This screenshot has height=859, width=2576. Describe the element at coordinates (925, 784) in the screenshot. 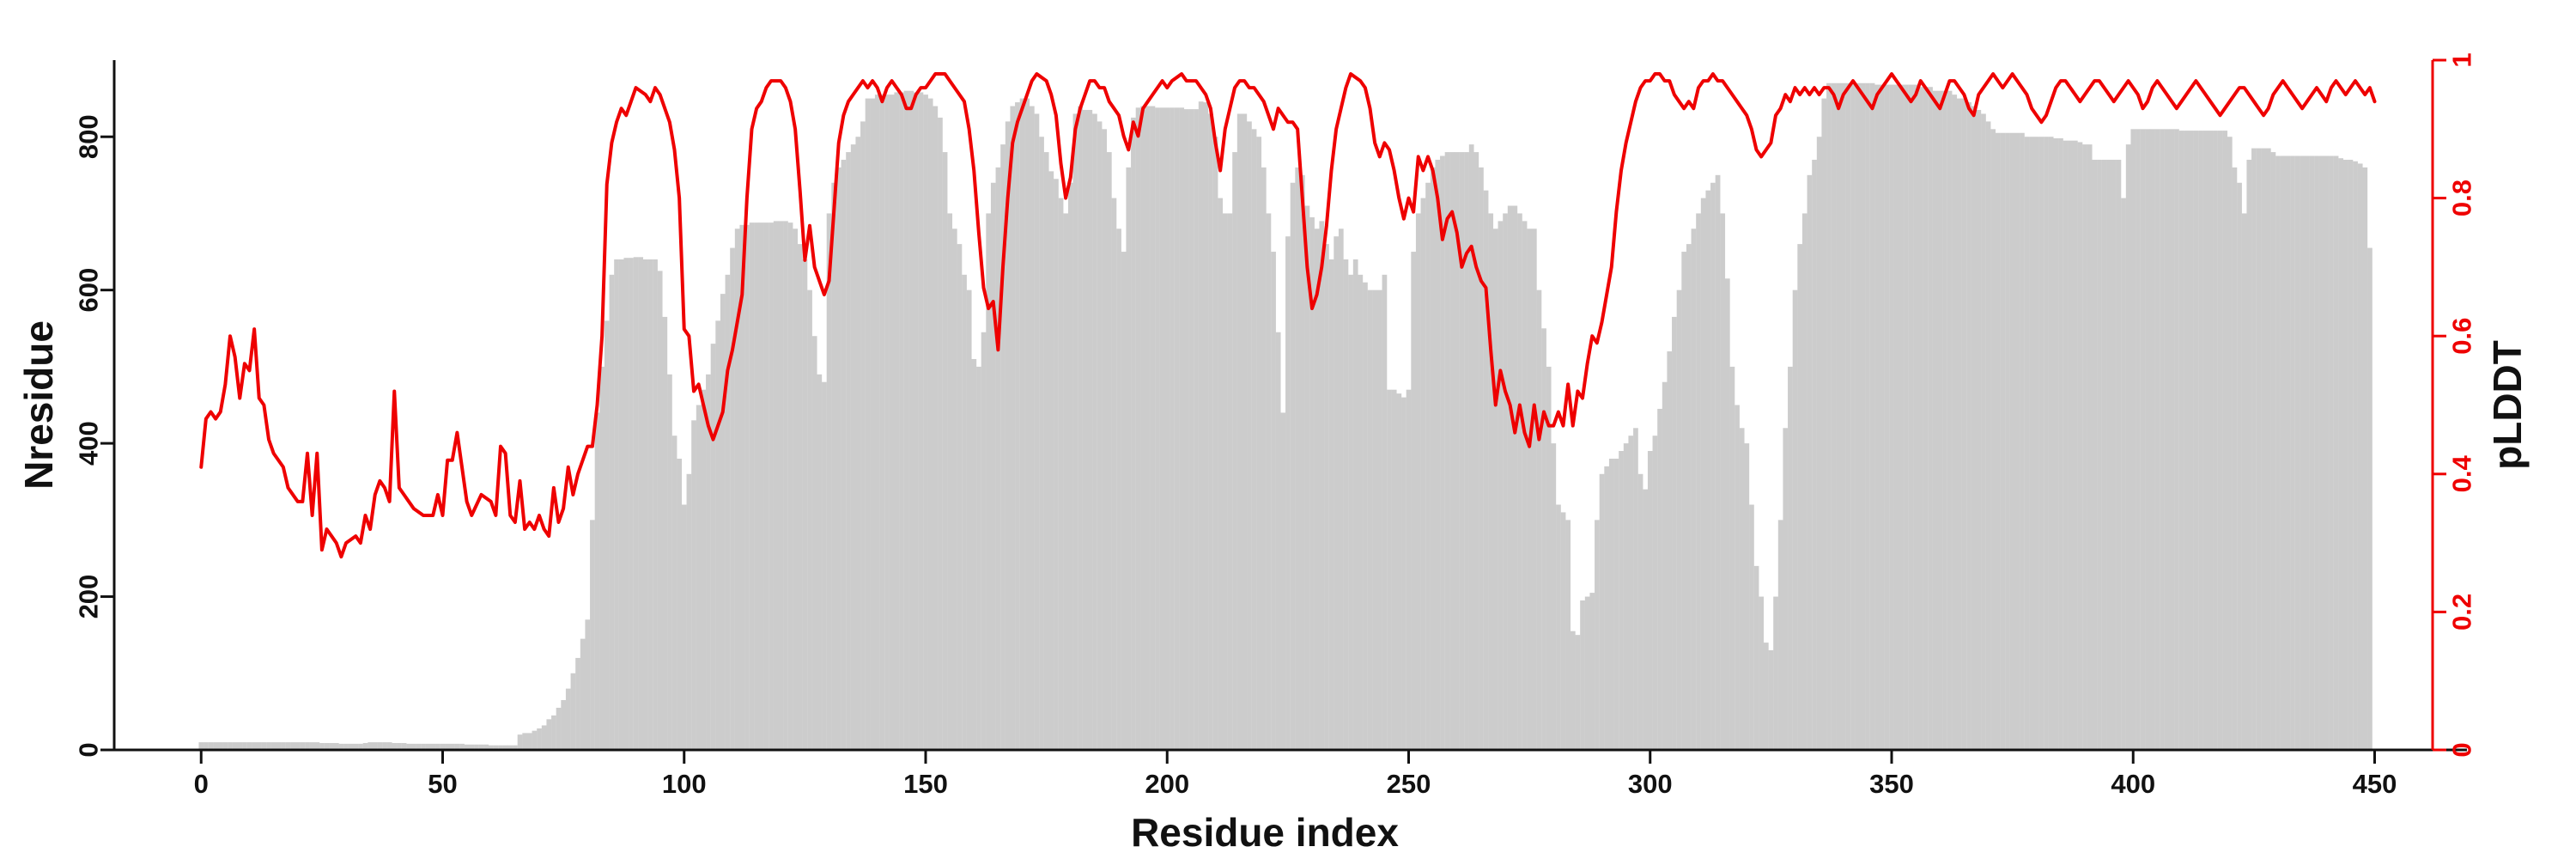

I see `x-tick-label-150: 150` at that location.